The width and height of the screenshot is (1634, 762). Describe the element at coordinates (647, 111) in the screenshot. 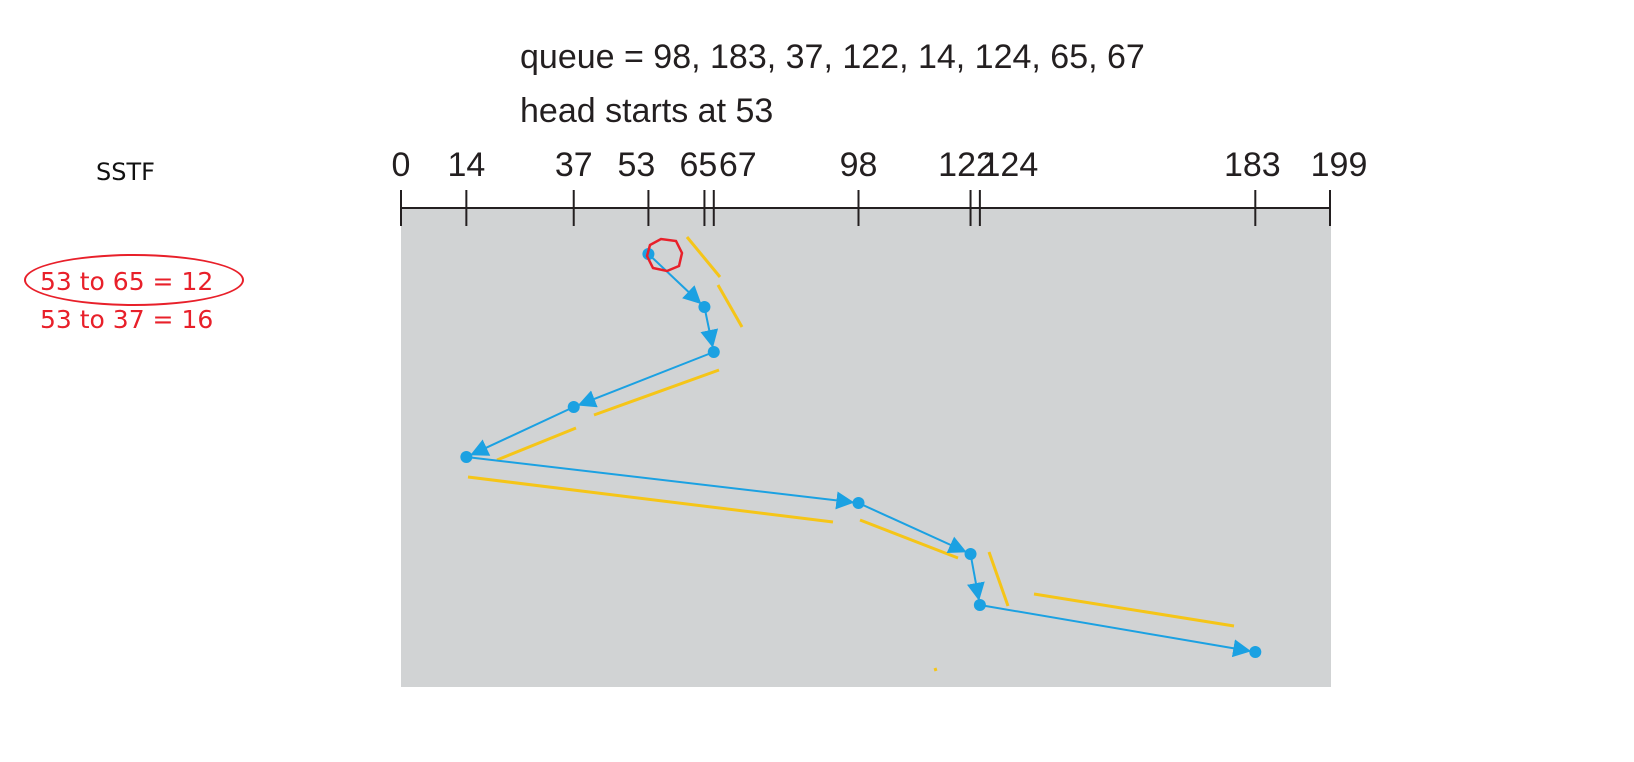

I see `head-start-text: head starts at 53` at that location.